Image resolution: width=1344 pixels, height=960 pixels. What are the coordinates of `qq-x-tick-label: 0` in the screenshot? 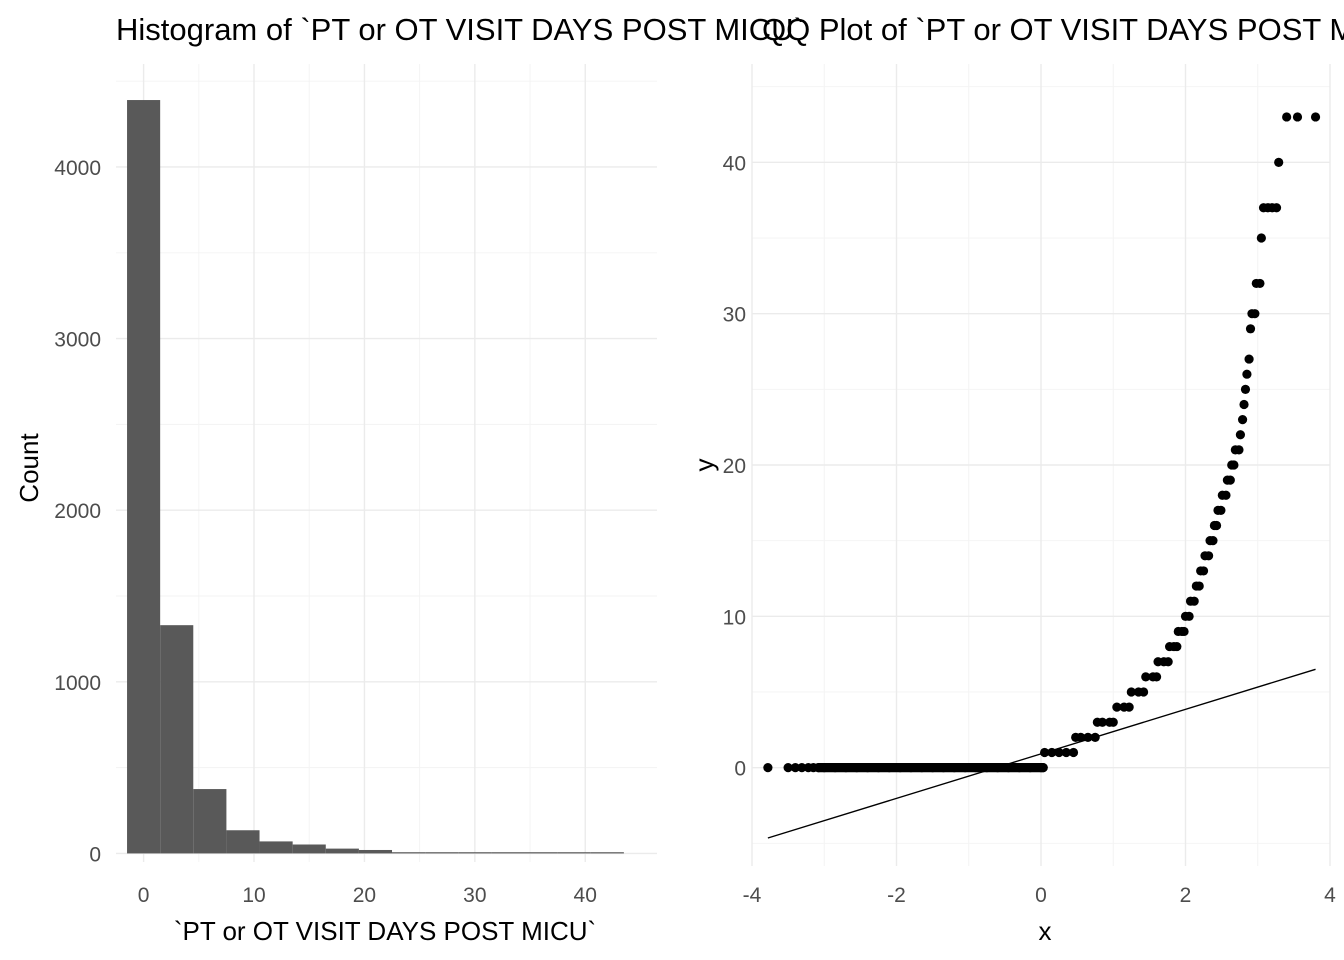 It's located at (1041, 895).